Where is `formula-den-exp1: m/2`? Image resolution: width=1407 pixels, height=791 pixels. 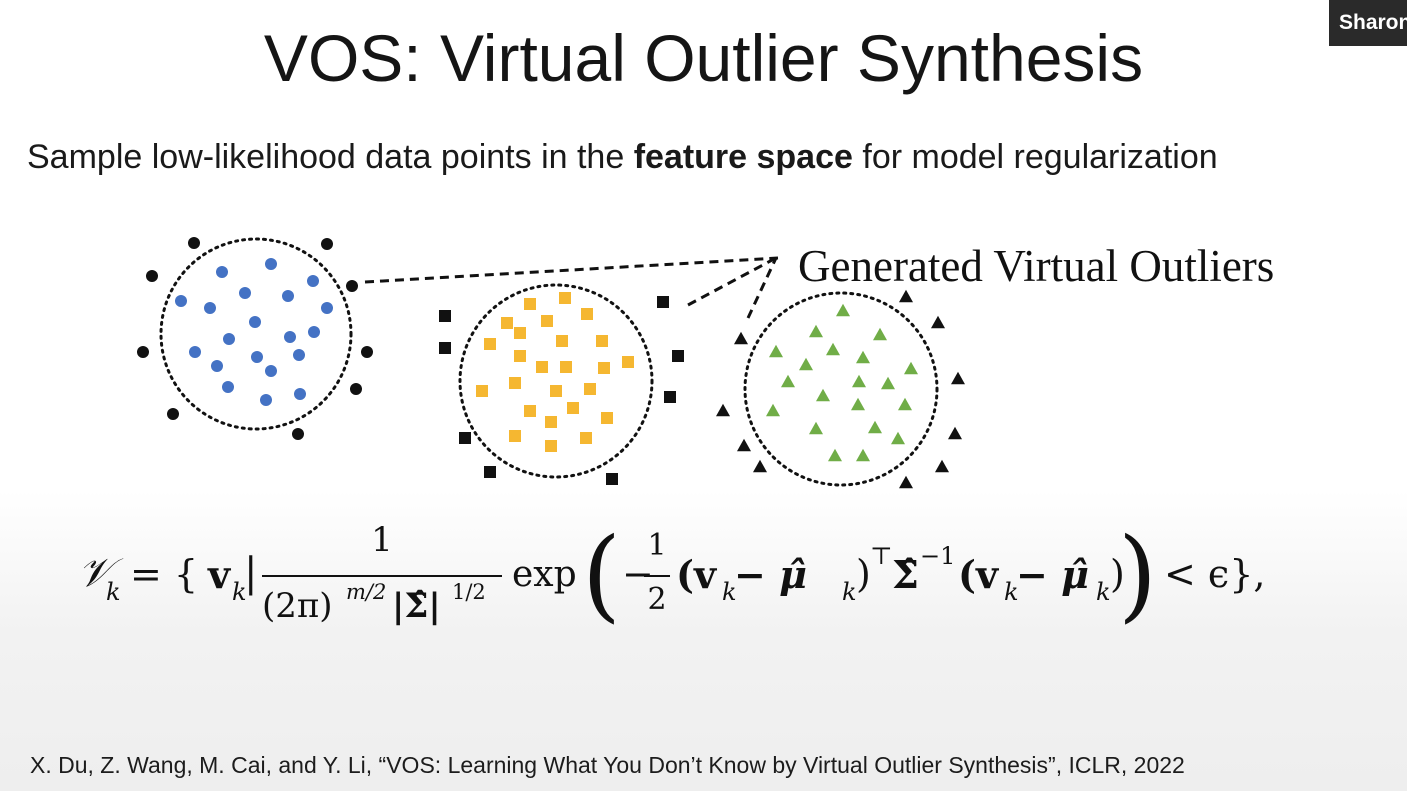
formula-den-exp1: m/2 is located at coordinates (366, 592).